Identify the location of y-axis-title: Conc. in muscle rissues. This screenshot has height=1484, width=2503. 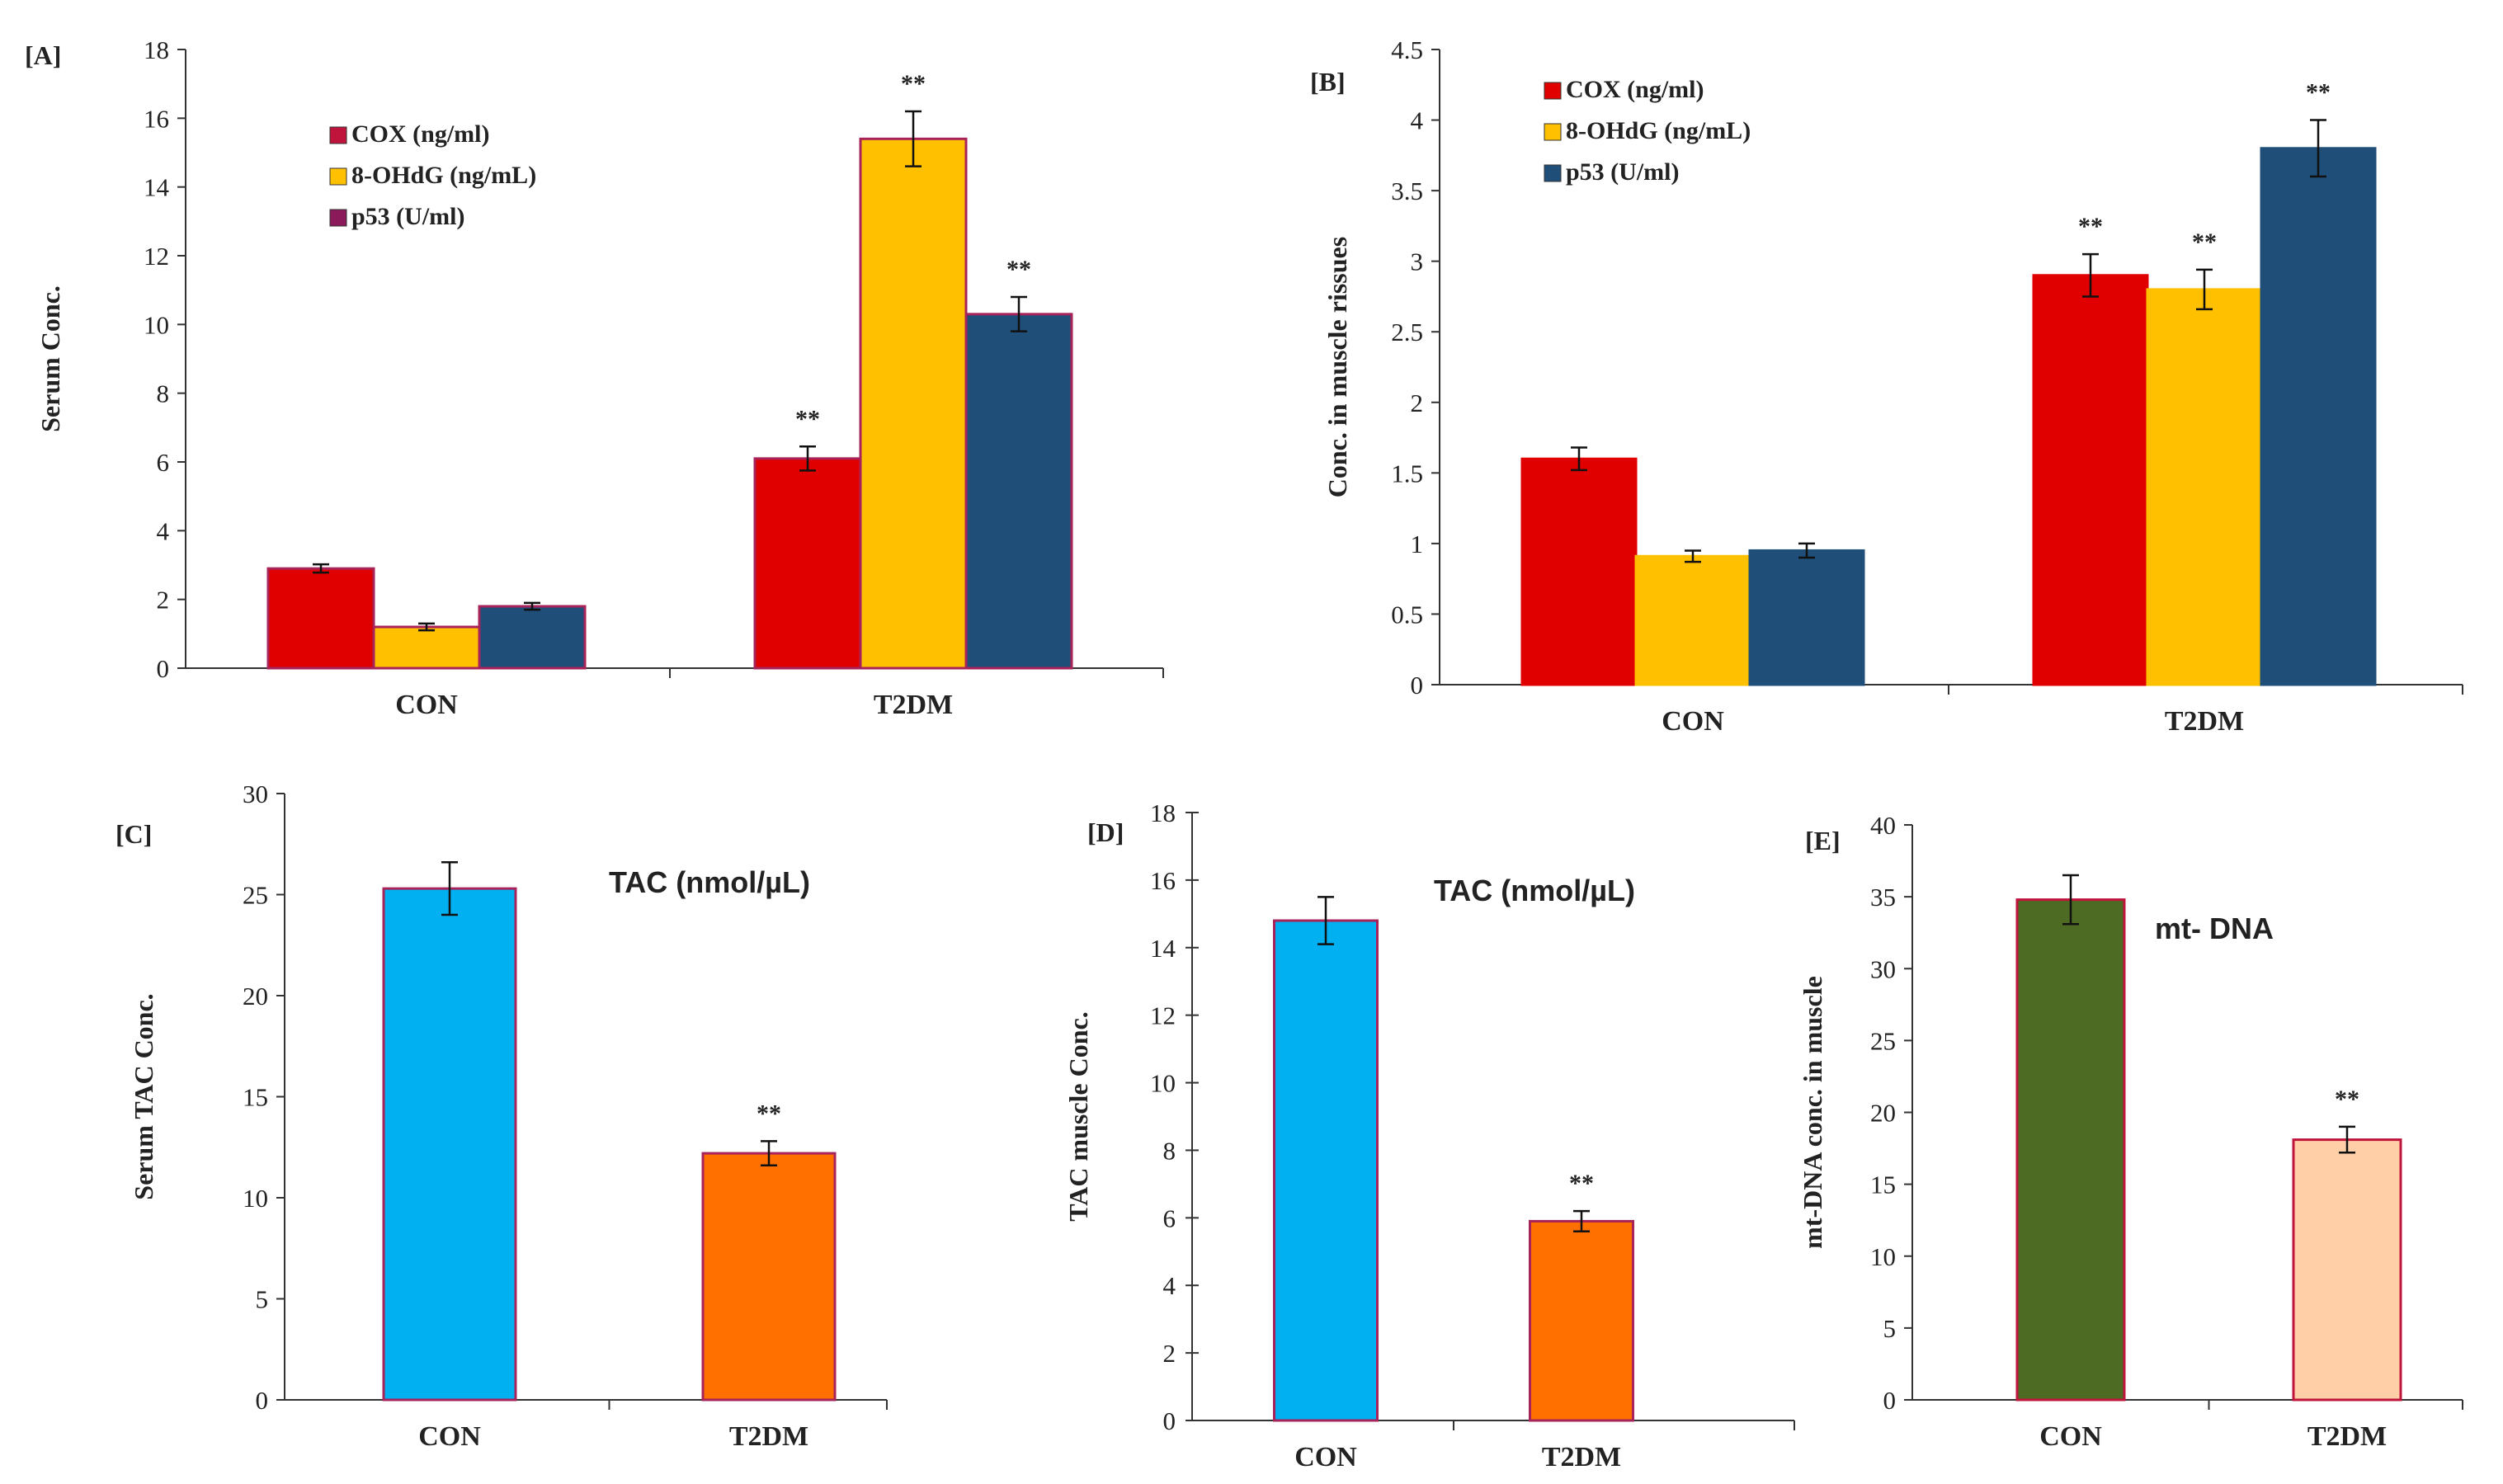
(1337, 367).